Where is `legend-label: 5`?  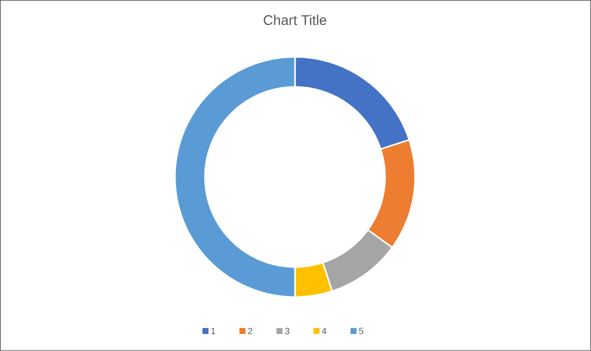
legend-label: 5 is located at coordinates (361, 331).